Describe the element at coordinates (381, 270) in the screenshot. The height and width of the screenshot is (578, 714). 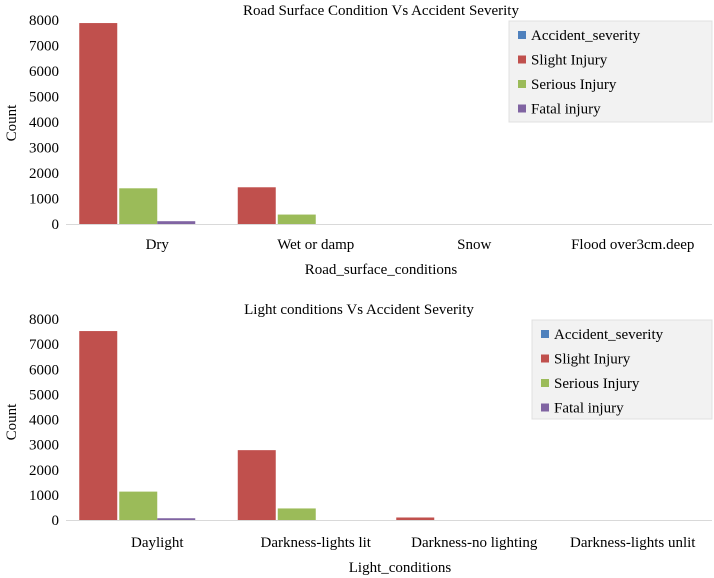
I see `x-axis-title: Road_surface_conditions` at that location.